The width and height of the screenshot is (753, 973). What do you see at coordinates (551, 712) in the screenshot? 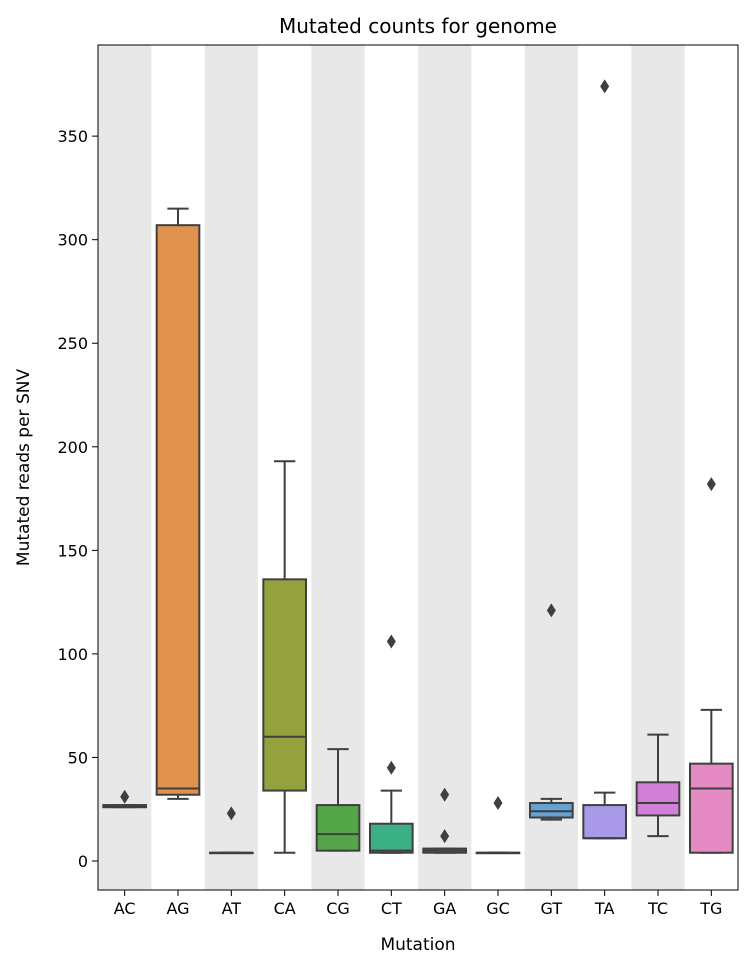
I see `box-gt` at bounding box center [551, 712].